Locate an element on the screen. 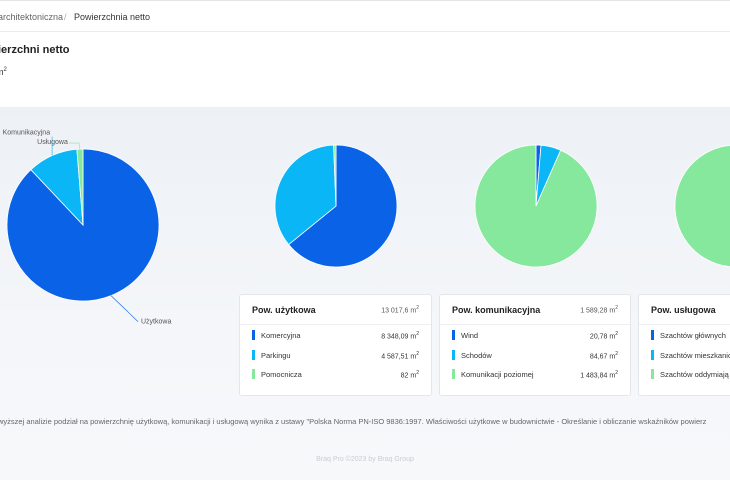 The height and width of the screenshot is (480, 730). row-label: Szachtów mieszkanio is located at coordinates (695, 355).